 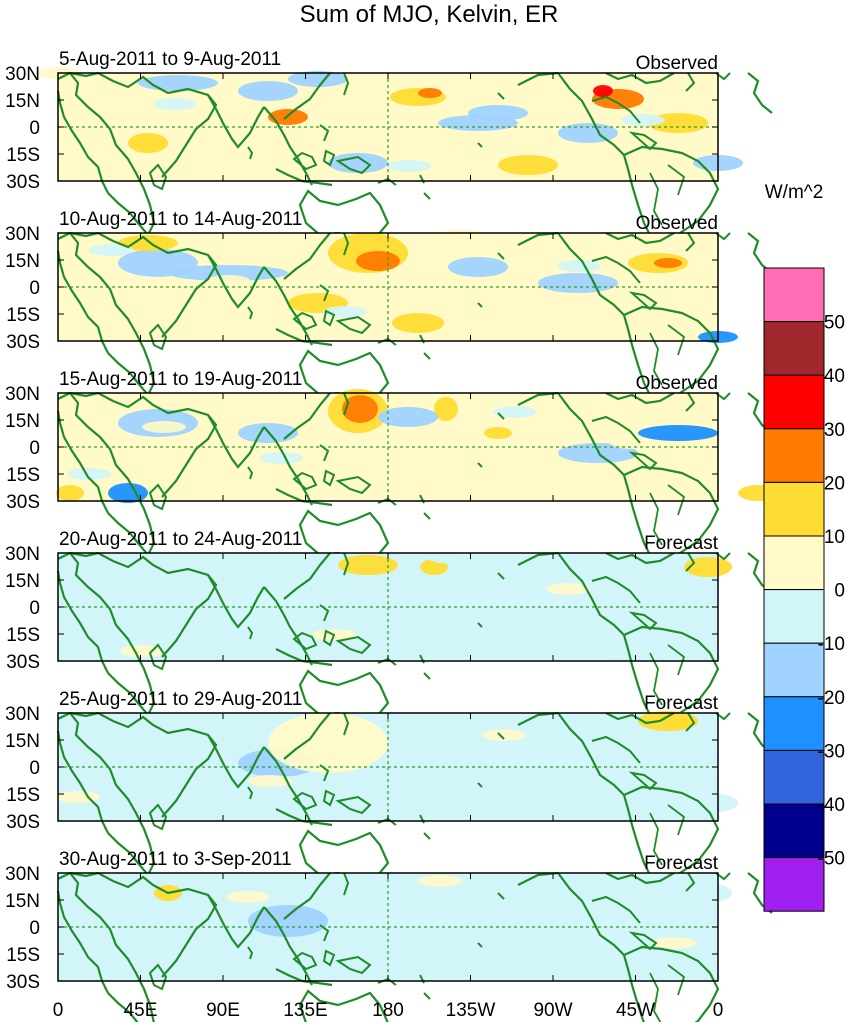 I want to click on lon-label: 45E, so click(x=141, y=1010).